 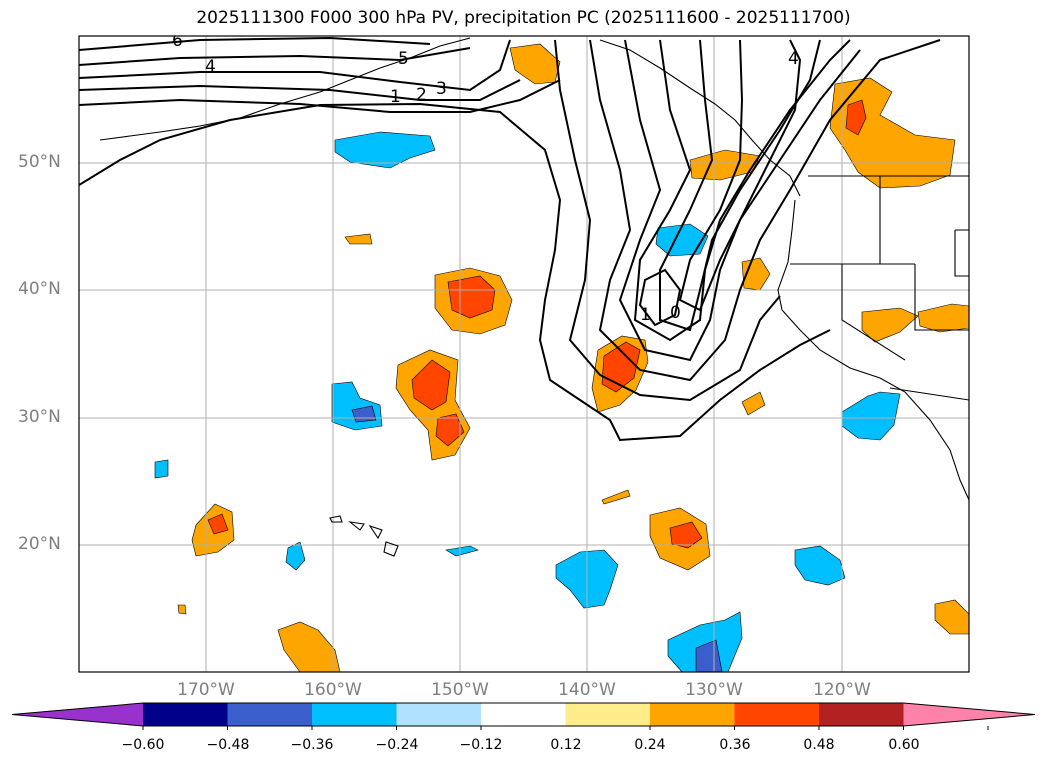 I want to click on lat-label-30n: 30°N, so click(x=39, y=417).